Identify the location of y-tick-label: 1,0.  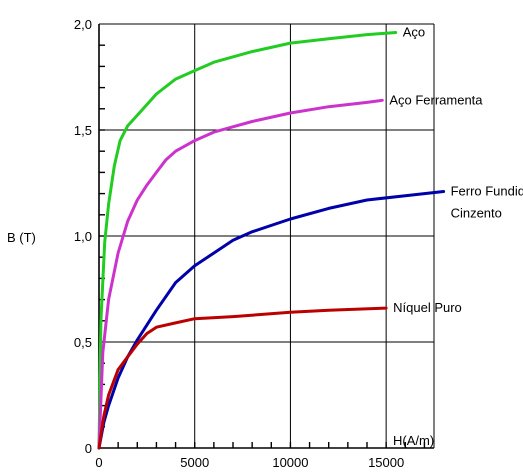
(83, 236).